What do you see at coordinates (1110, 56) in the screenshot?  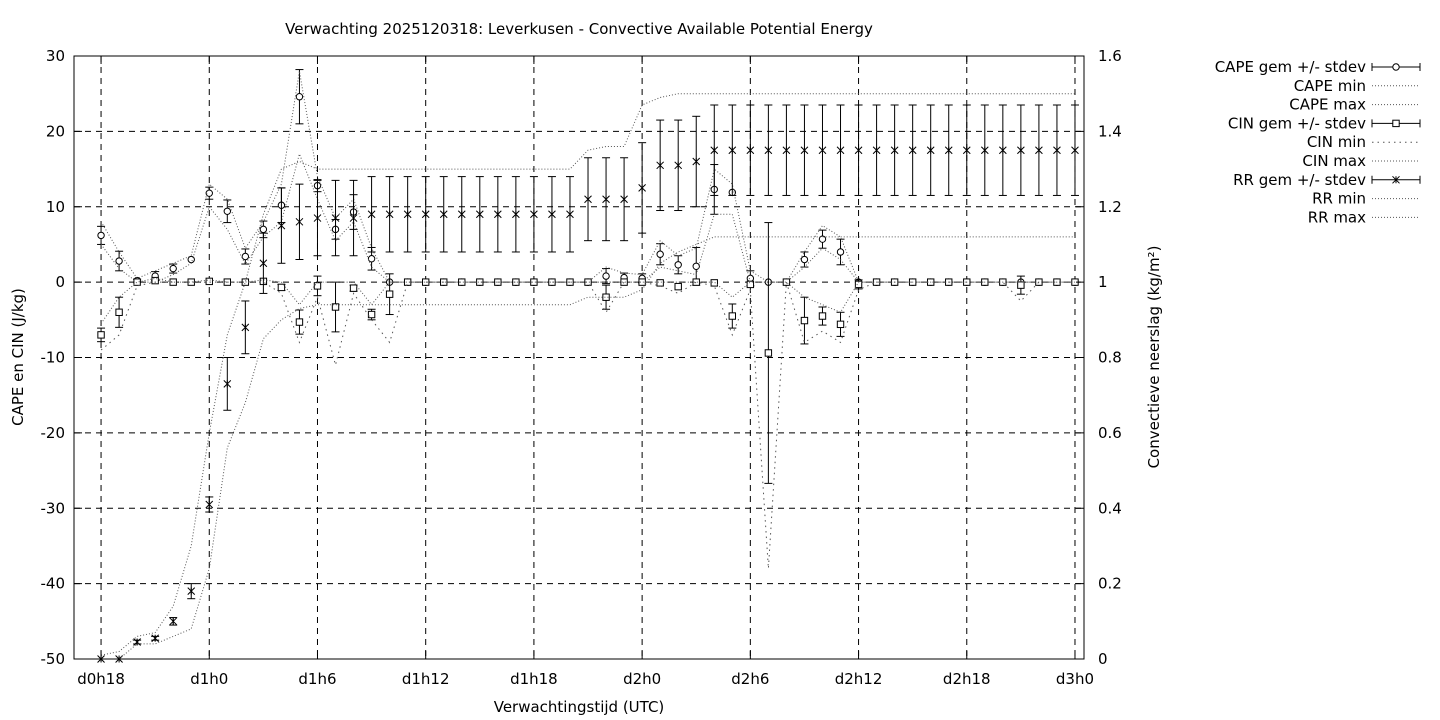 I see `y2-tick-label: 1.6` at bounding box center [1110, 56].